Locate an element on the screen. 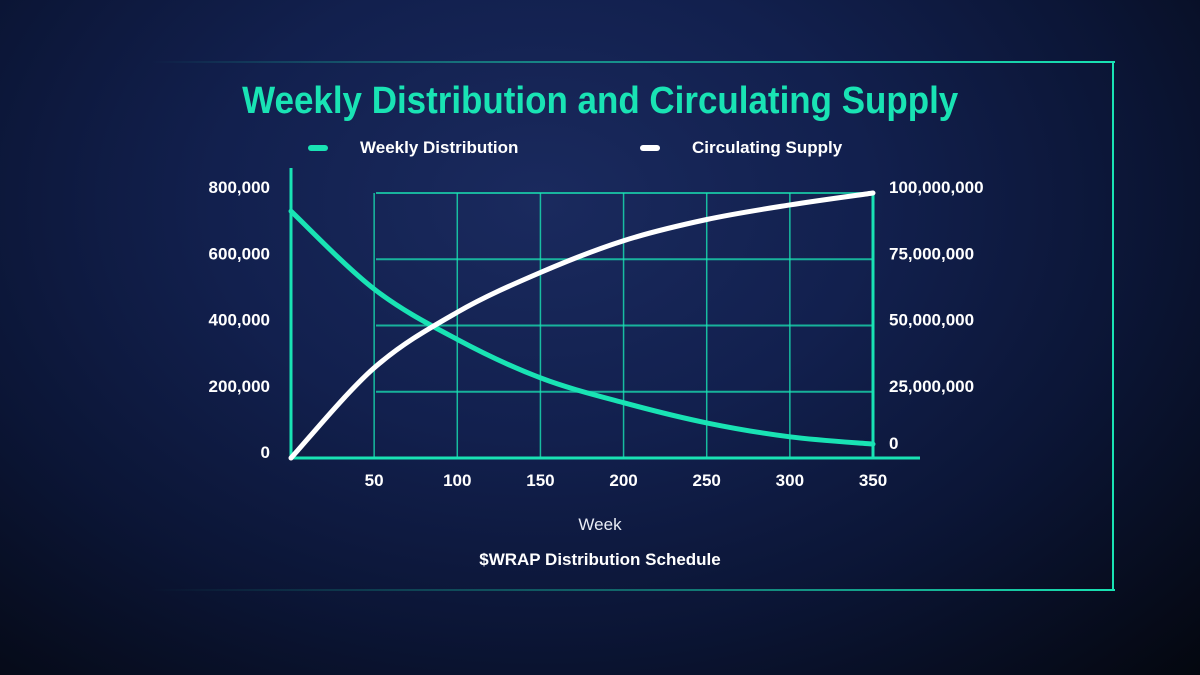 The image size is (1200, 675). y-left-tick-label: 800,000 is located at coordinates (239, 187).